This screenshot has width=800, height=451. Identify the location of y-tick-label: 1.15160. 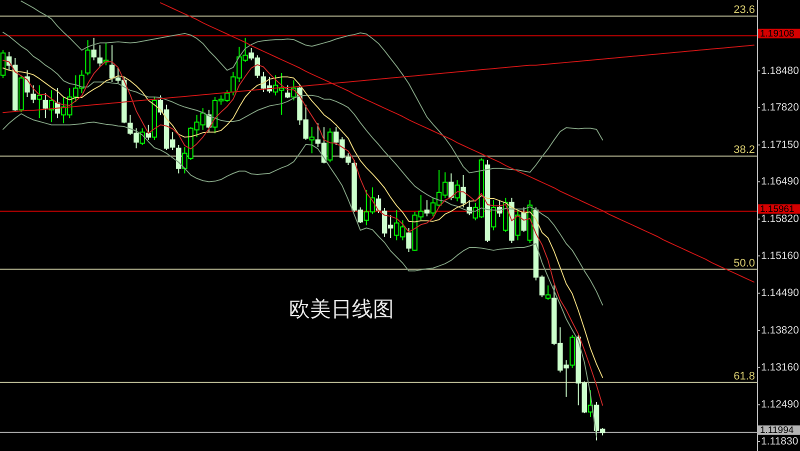
(780, 256).